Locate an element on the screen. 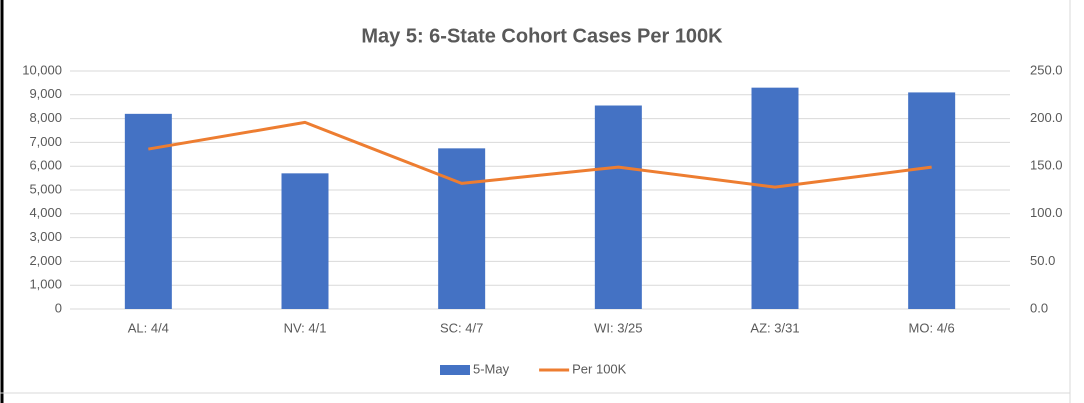  y-tick-label: 6,000 is located at coordinates (45, 165).